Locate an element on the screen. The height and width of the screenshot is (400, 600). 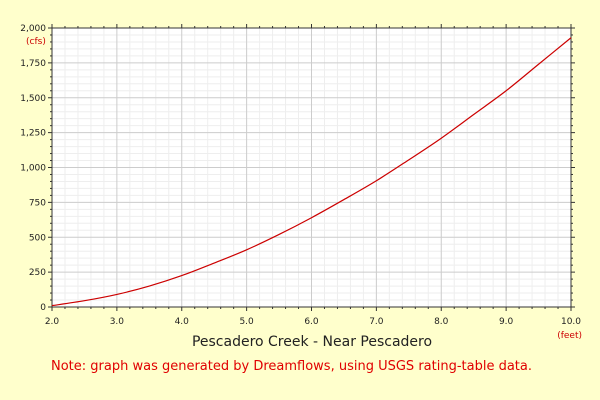
y-tick-label: 1,500 is located at coordinates (33, 99).